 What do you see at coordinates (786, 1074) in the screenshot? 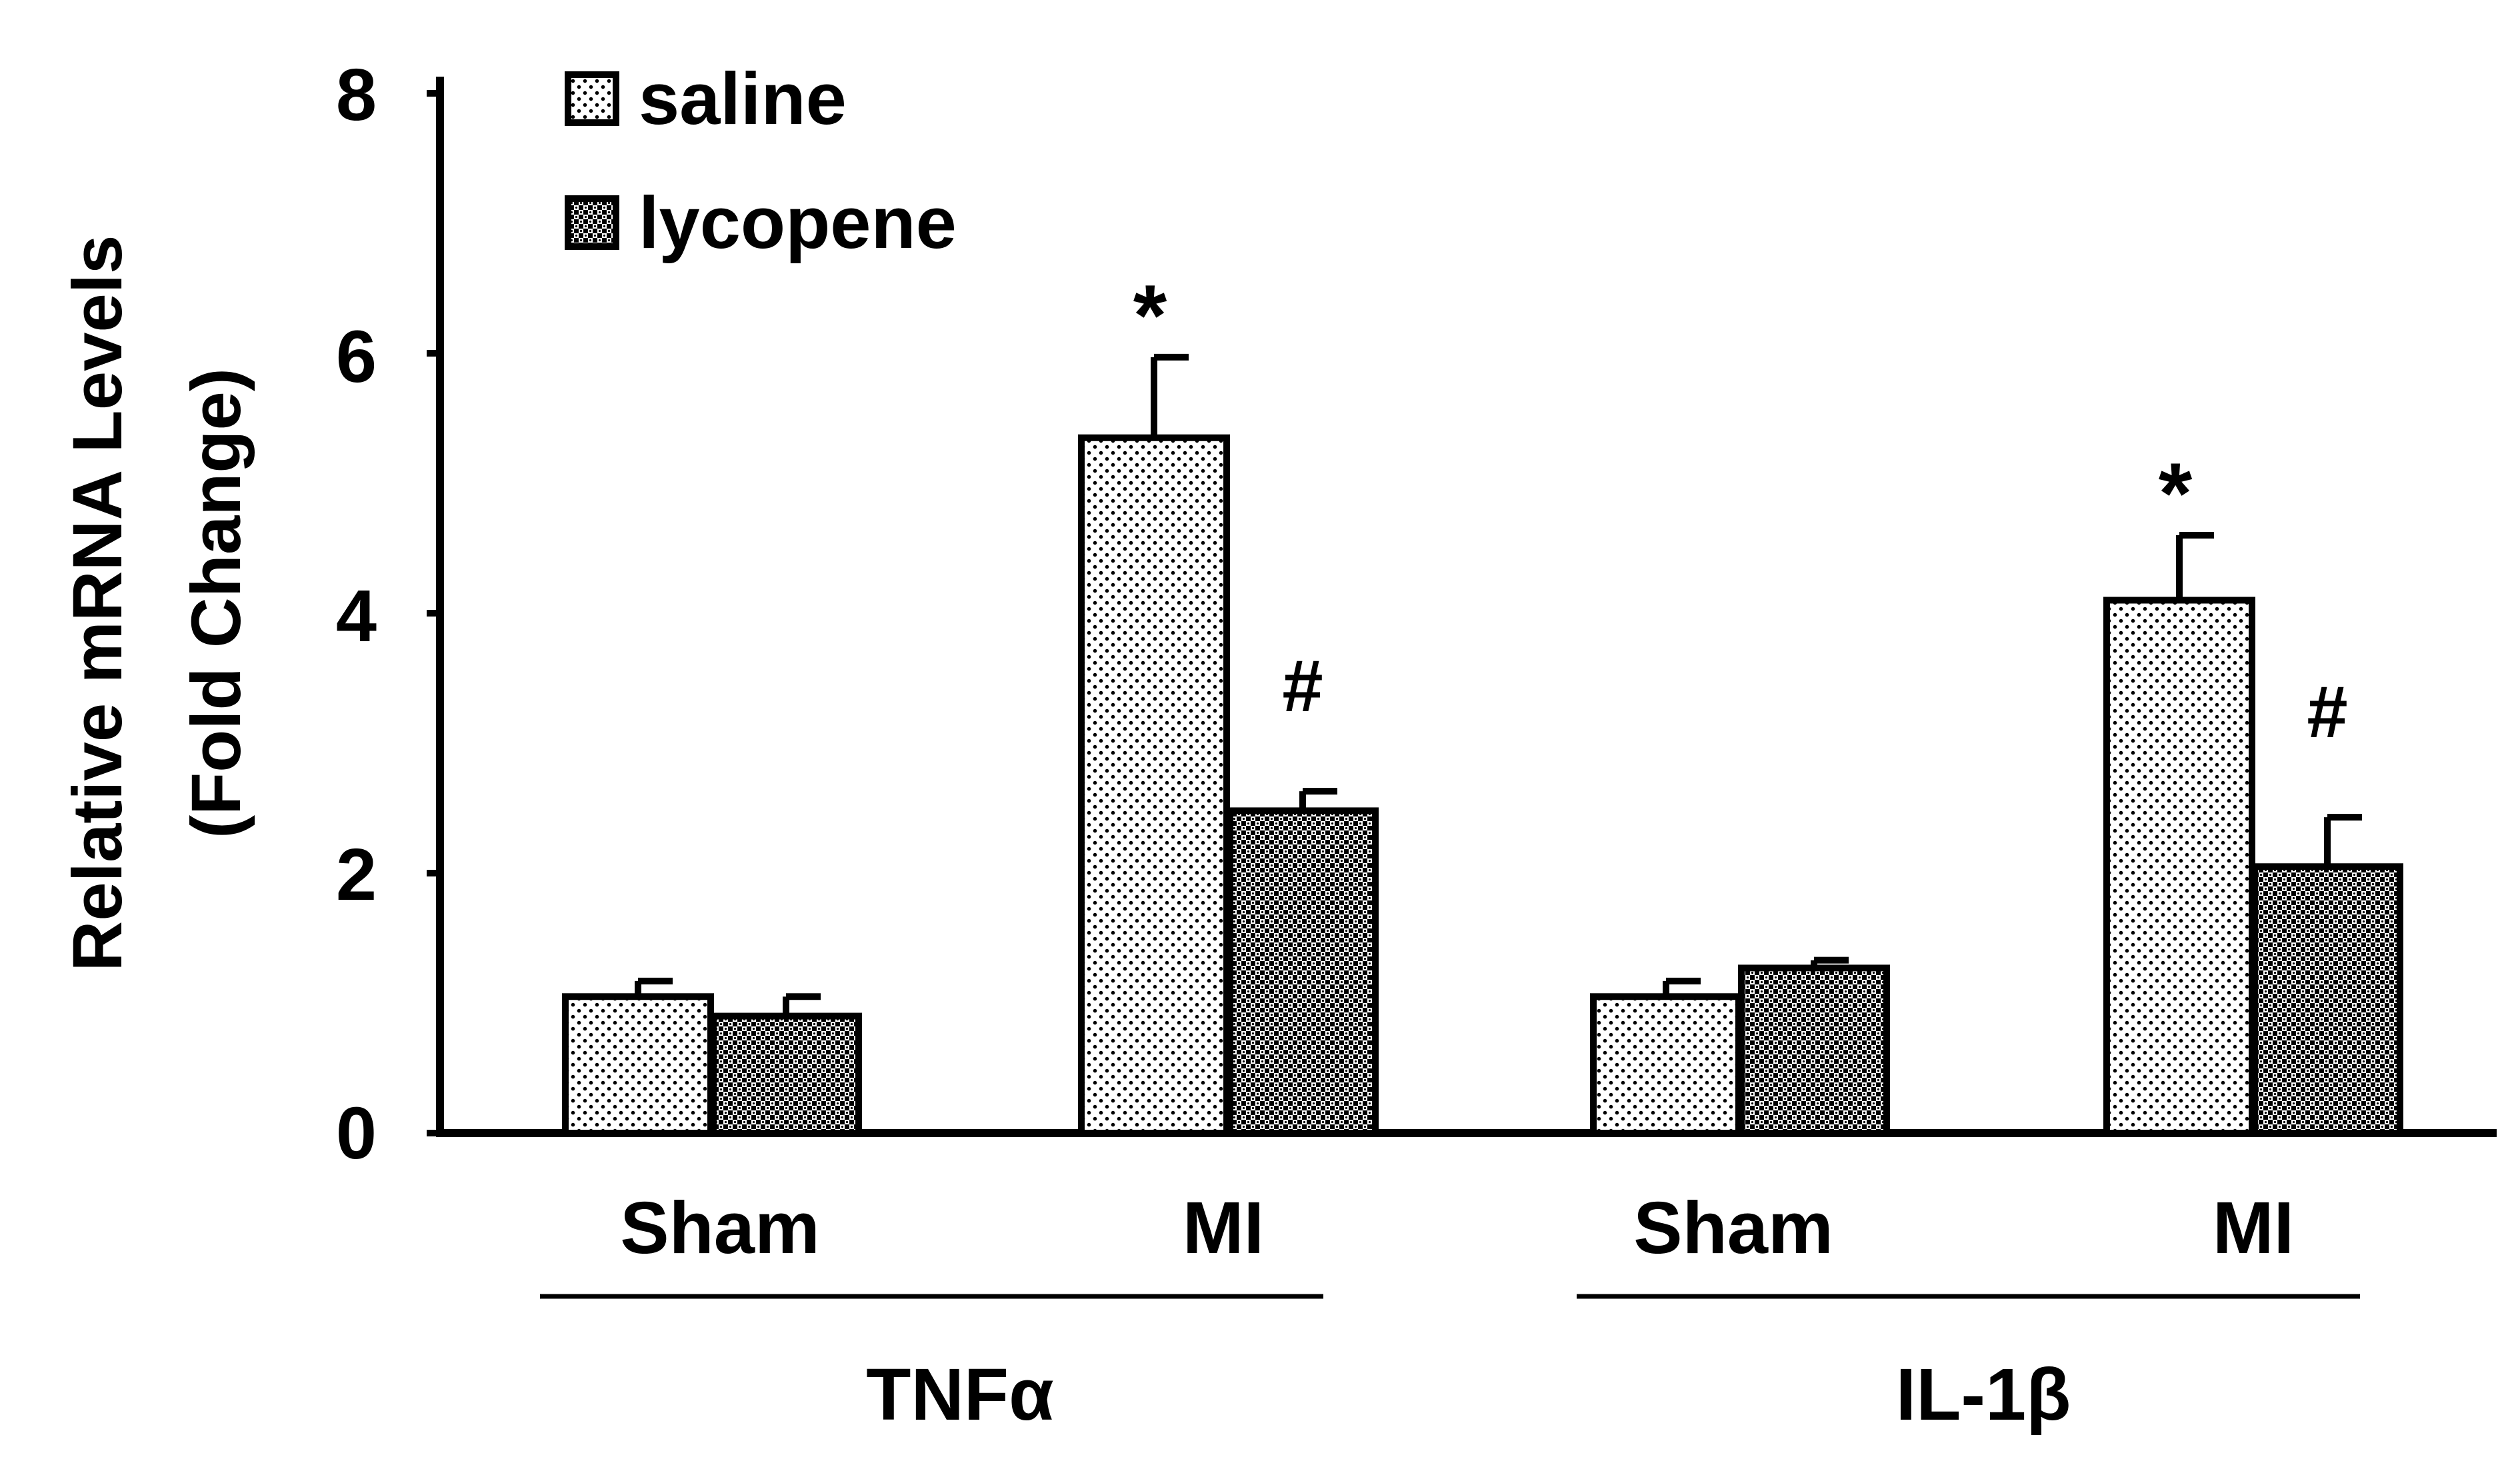
I see `bar-lycopene-tnfa-sham` at bounding box center [786, 1074].